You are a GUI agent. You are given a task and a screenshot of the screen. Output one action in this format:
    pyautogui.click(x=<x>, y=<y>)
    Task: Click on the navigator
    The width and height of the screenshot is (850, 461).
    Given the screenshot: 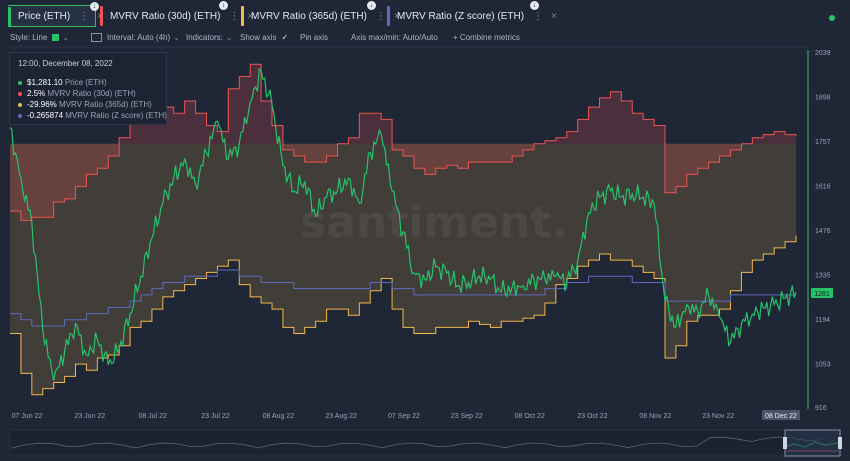 What is the action you would take?
    pyautogui.click(x=425, y=443)
    